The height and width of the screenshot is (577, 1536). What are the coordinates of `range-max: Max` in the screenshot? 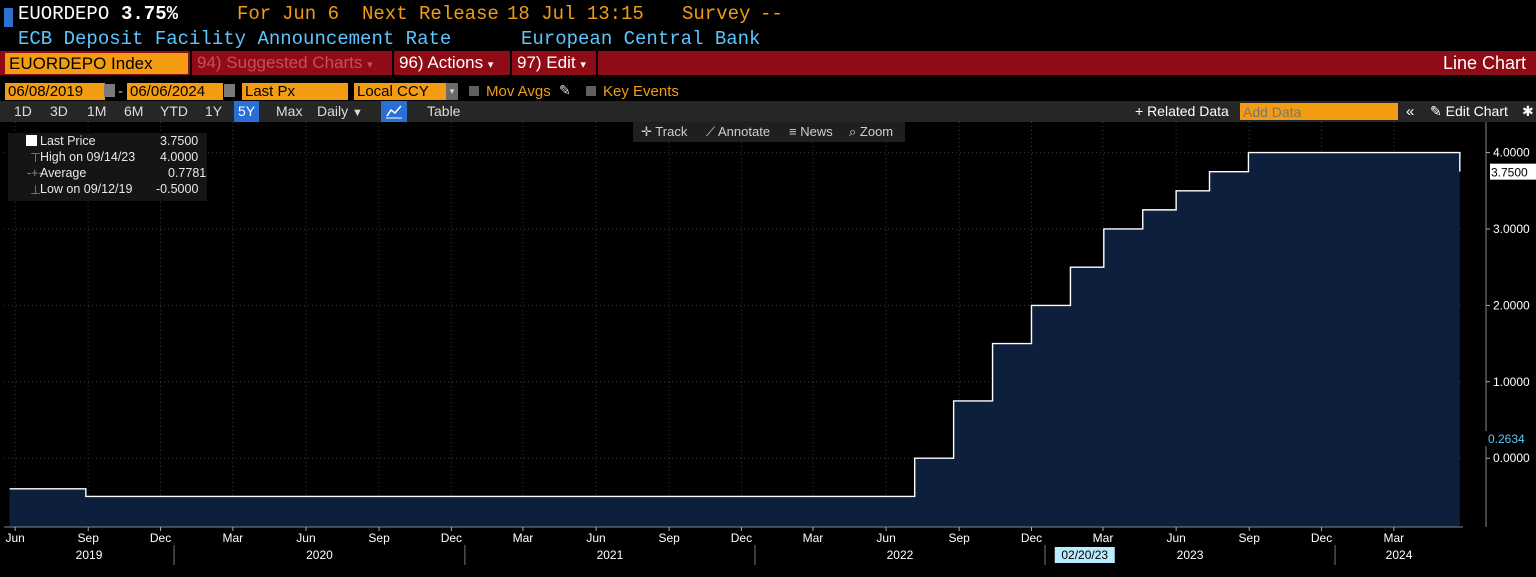 It's located at (289, 111).